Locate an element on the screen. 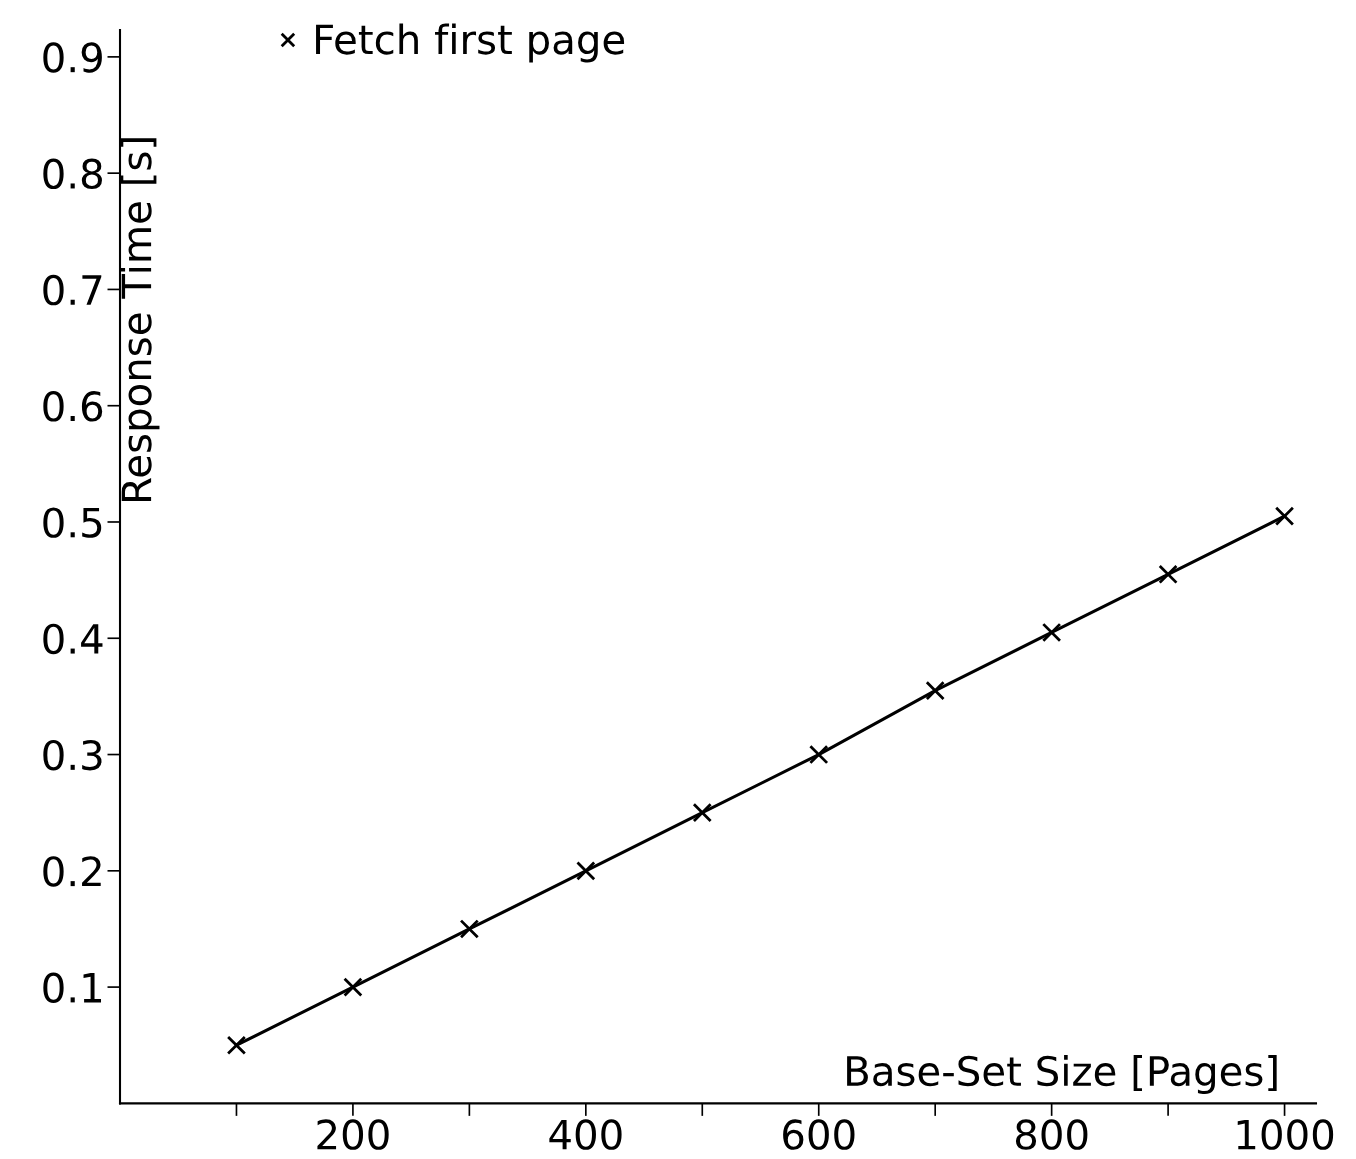 This screenshot has height=1159, width=1356. legend-label: Fetch first page is located at coordinates (470, 43).